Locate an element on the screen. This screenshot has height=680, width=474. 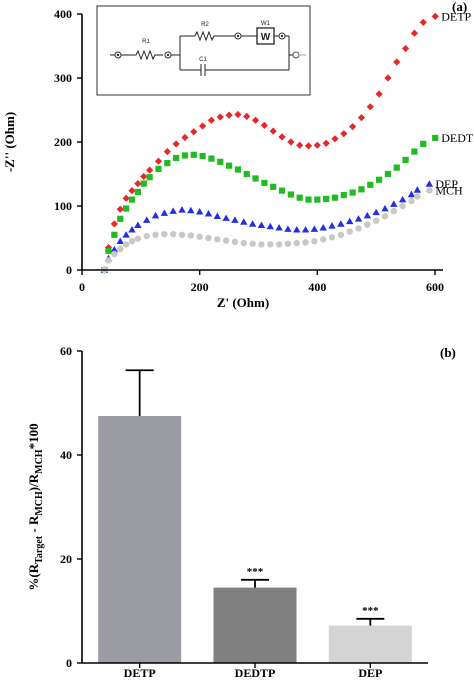
ticks-layer: 0 20 40 60 is located at coordinates (71, 507).